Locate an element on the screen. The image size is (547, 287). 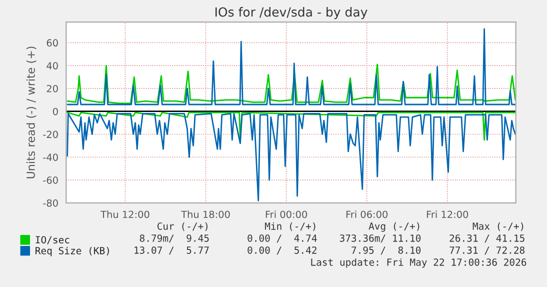
text: 0.00 / 4.74 is located at coordinates (282, 238).